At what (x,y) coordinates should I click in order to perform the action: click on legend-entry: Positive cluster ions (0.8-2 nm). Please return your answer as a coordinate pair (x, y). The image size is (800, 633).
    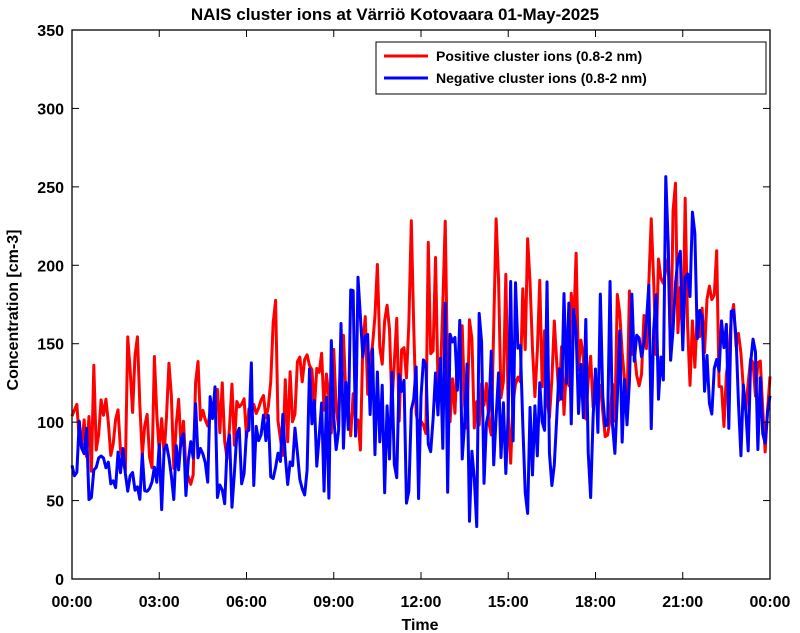
    Looking at the image, I should click on (539, 56).